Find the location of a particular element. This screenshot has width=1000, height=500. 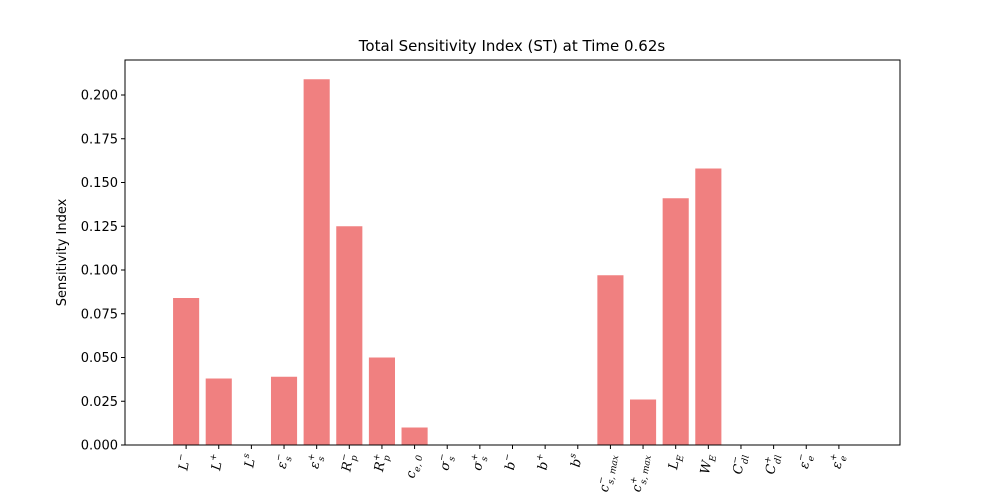

x-tick-label: ε−s is located at coordinates (284, 462).